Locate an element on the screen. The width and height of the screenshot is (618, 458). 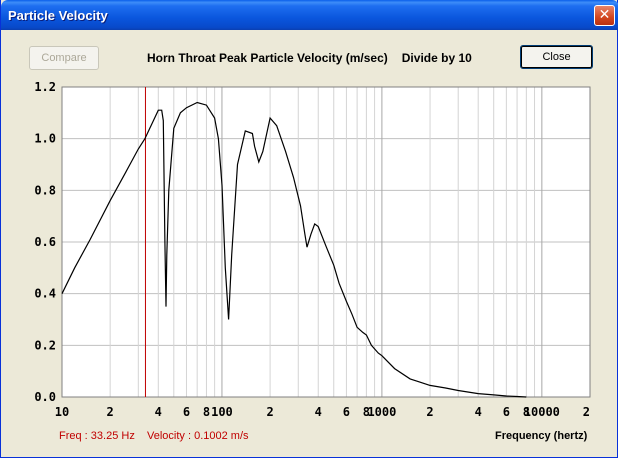
x-axis-label: Frequency (hertz) is located at coordinates (541, 436).